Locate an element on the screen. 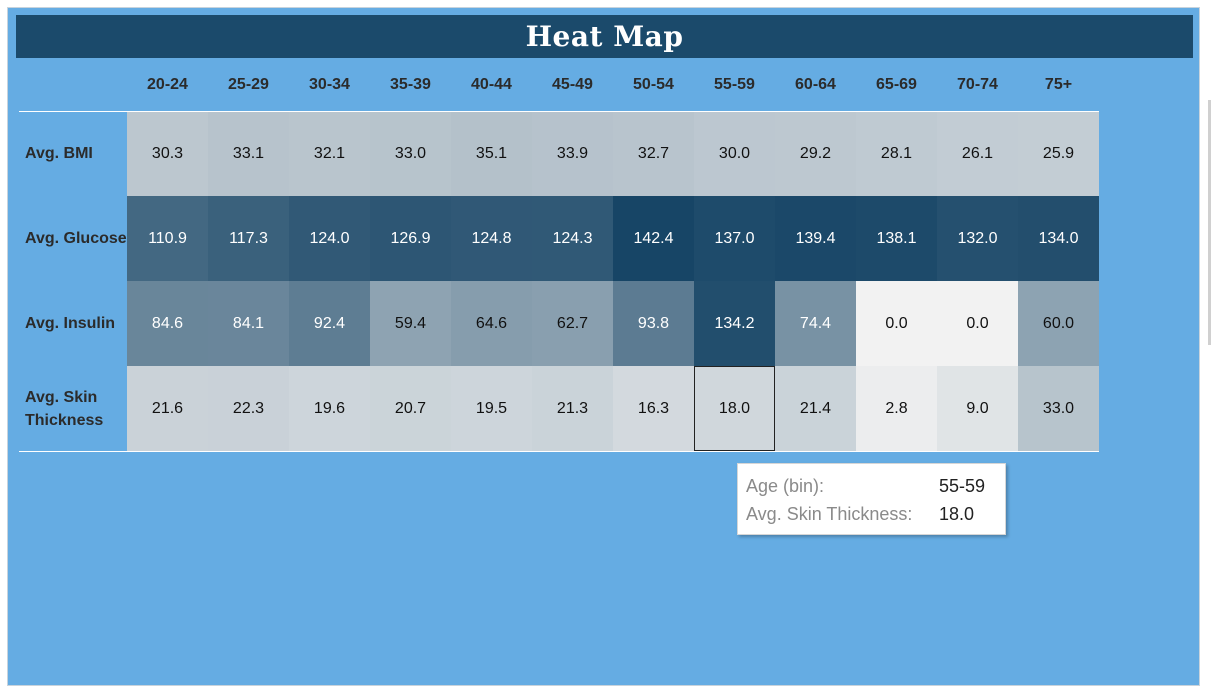  heatmap-cell: 20.7 is located at coordinates (410, 408).